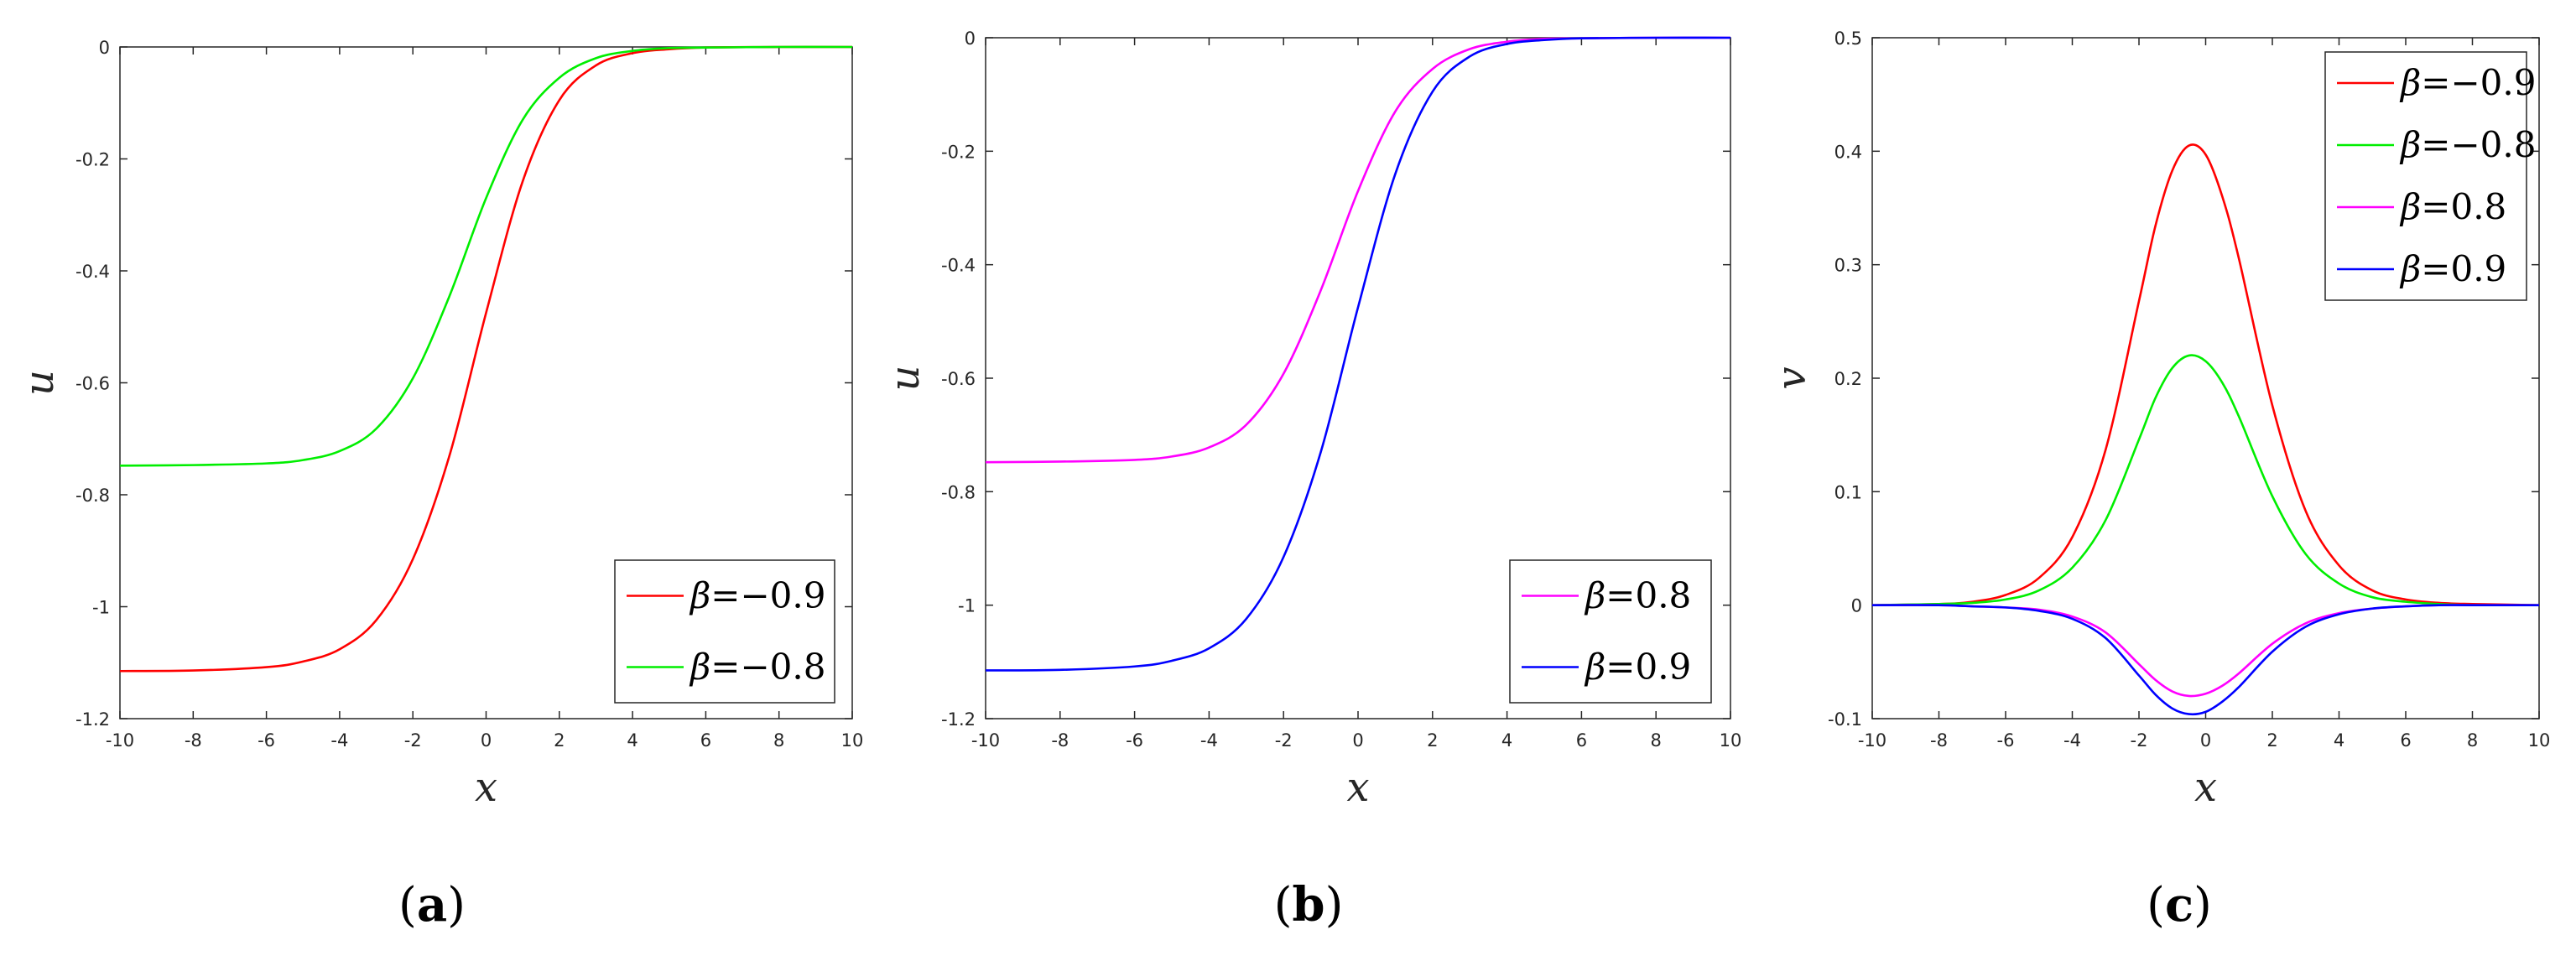  I want to click on y-tick-label: 0.5, so click(1848, 39).